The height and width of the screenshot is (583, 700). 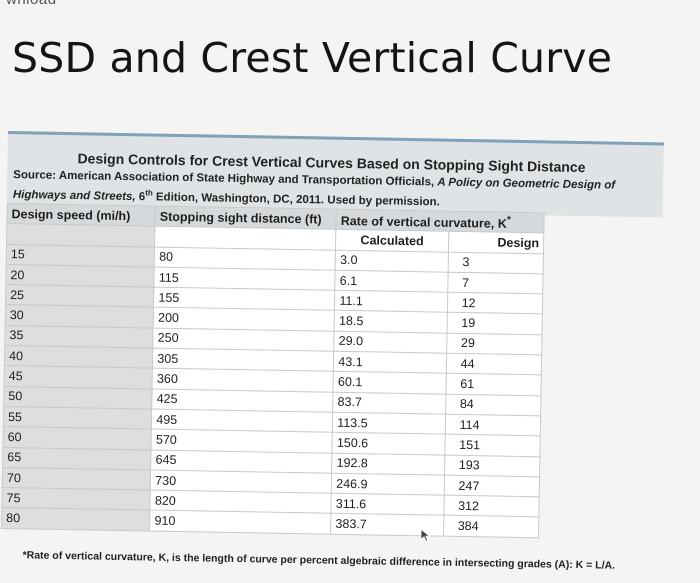 What do you see at coordinates (389, 403) in the screenshot?
I see `cell-k-calculated: 83.7` at bounding box center [389, 403].